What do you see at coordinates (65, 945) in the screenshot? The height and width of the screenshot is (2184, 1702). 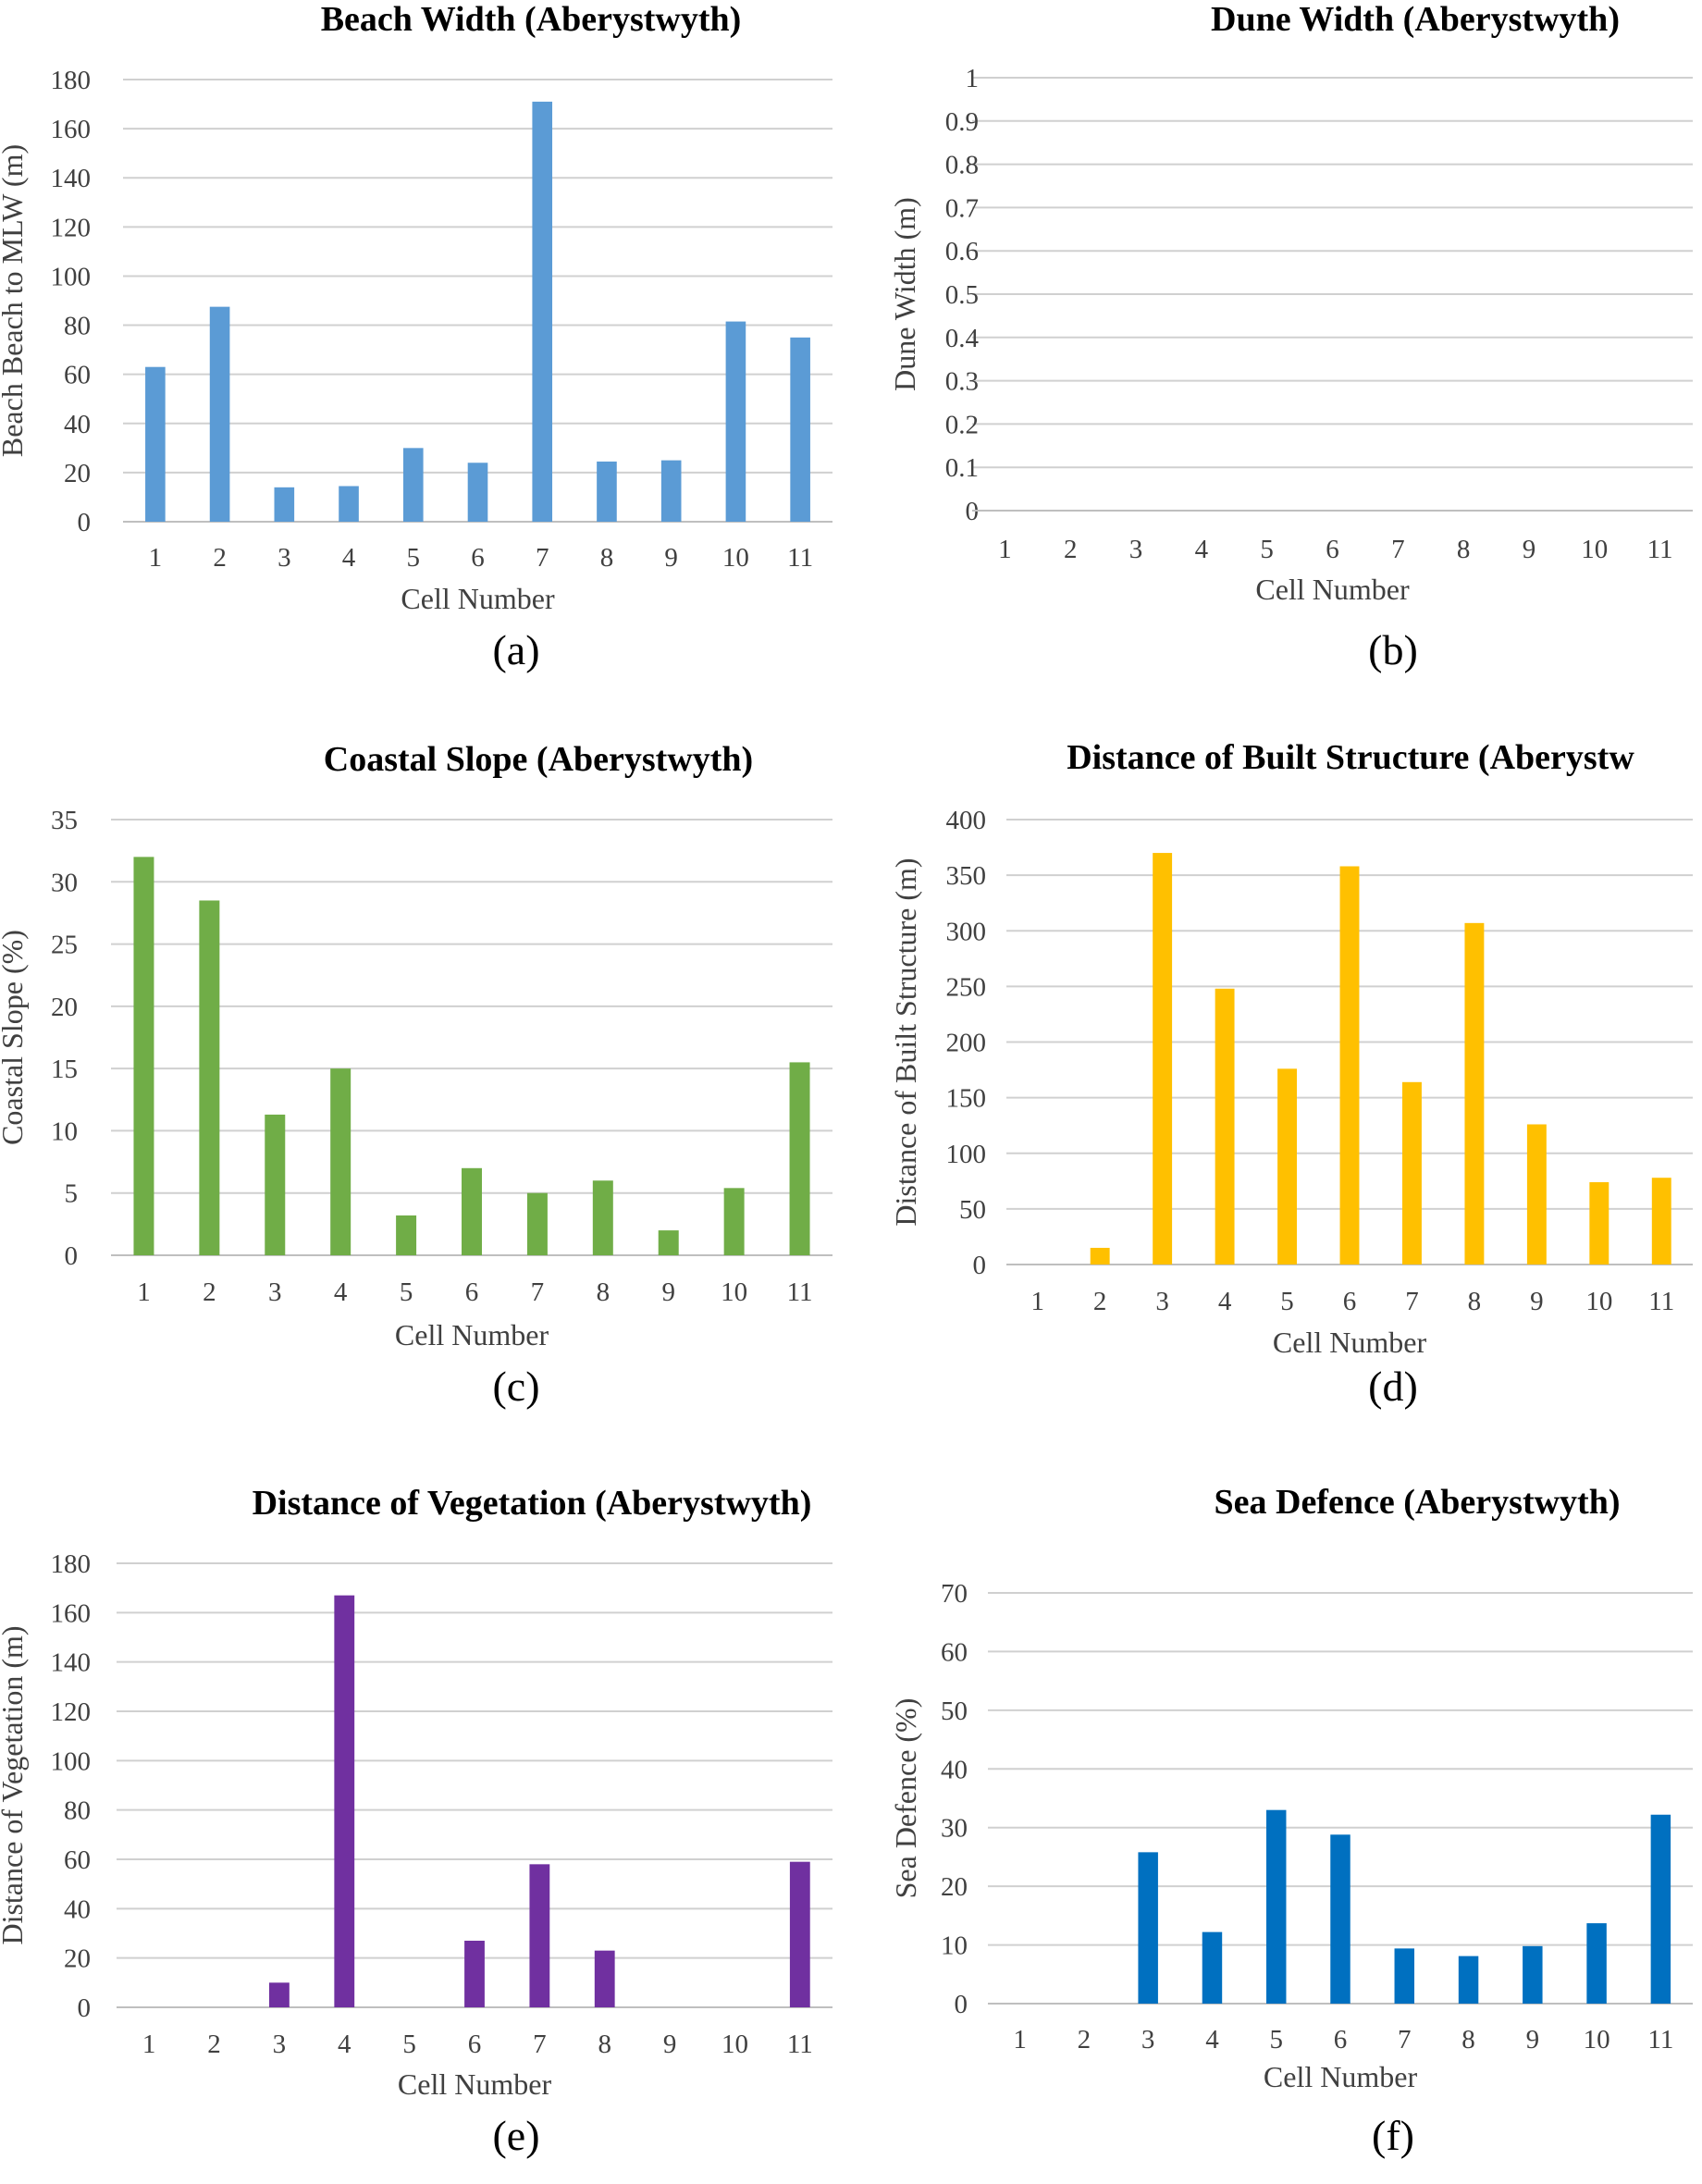 I see `y-tick-label: 25` at bounding box center [65, 945].